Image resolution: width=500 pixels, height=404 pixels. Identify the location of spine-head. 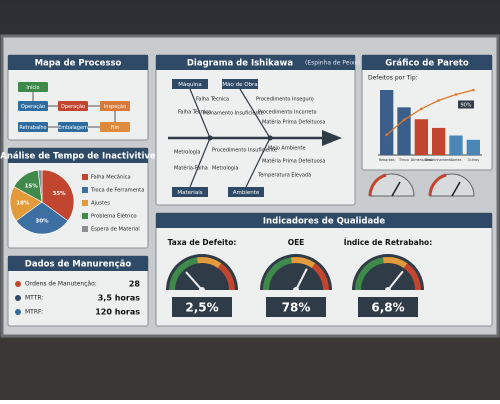
(332, 138).